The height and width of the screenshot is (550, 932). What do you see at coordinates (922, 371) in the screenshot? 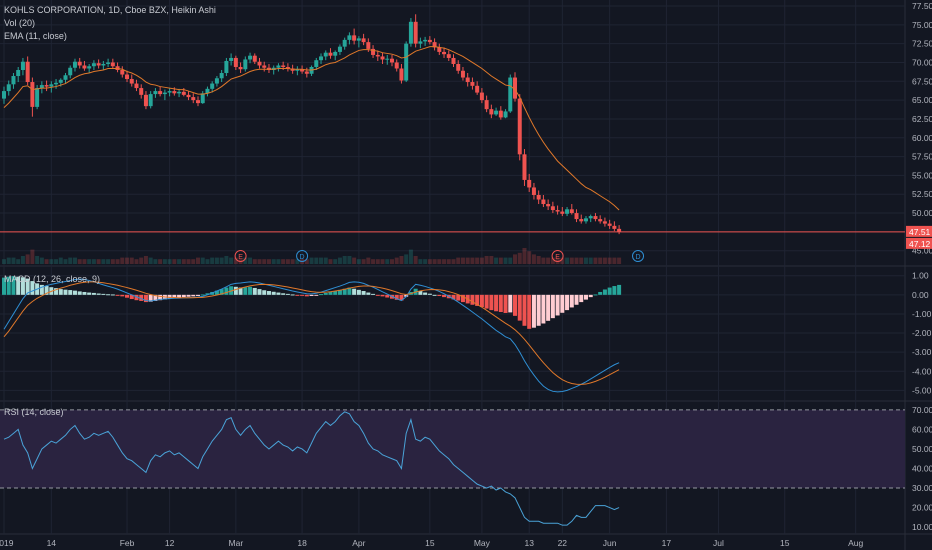
I see `macd-tick-label: -4.00` at bounding box center [922, 371].